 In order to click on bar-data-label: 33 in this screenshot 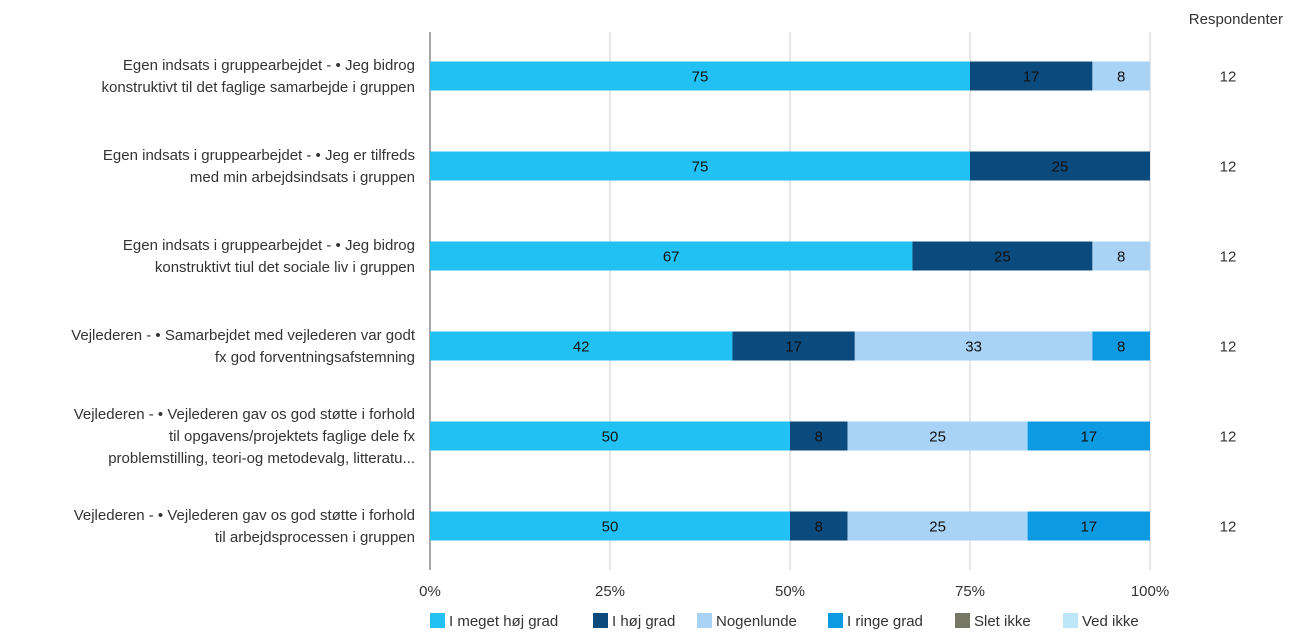, I will do `click(973, 347)`.